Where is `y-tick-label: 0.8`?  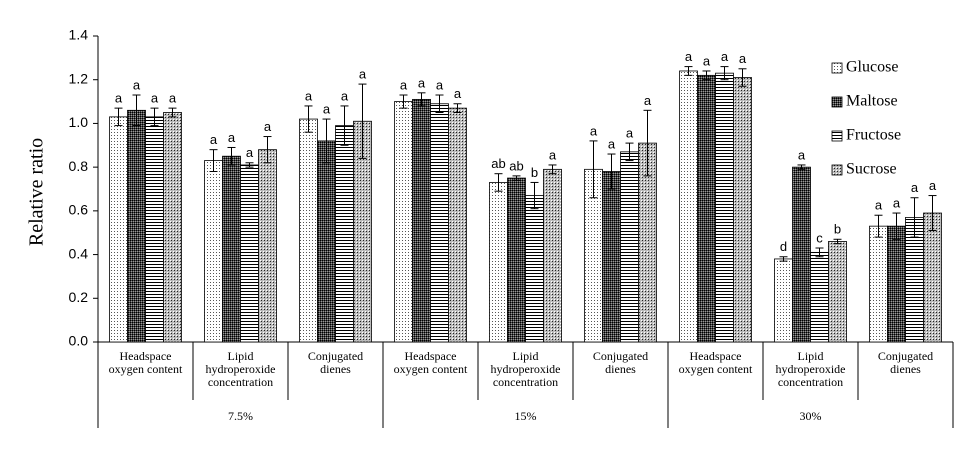
y-tick-label: 0.8 is located at coordinates (79, 166).